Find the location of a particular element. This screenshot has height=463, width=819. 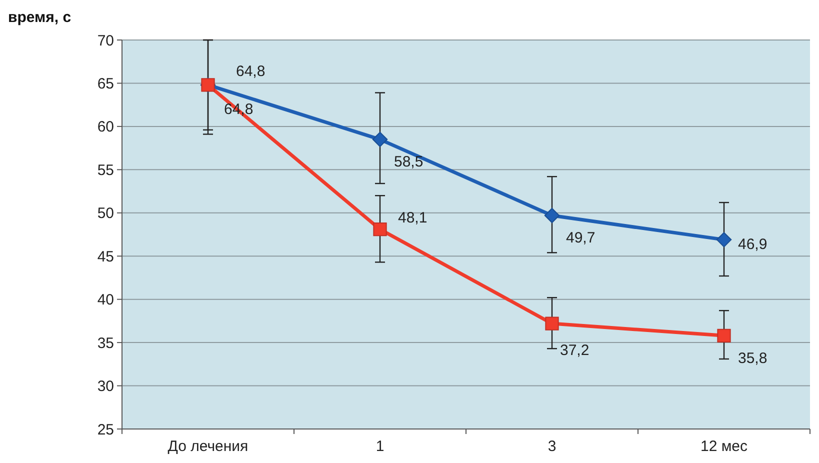

y-tick-label: 70 is located at coordinates (105, 41).